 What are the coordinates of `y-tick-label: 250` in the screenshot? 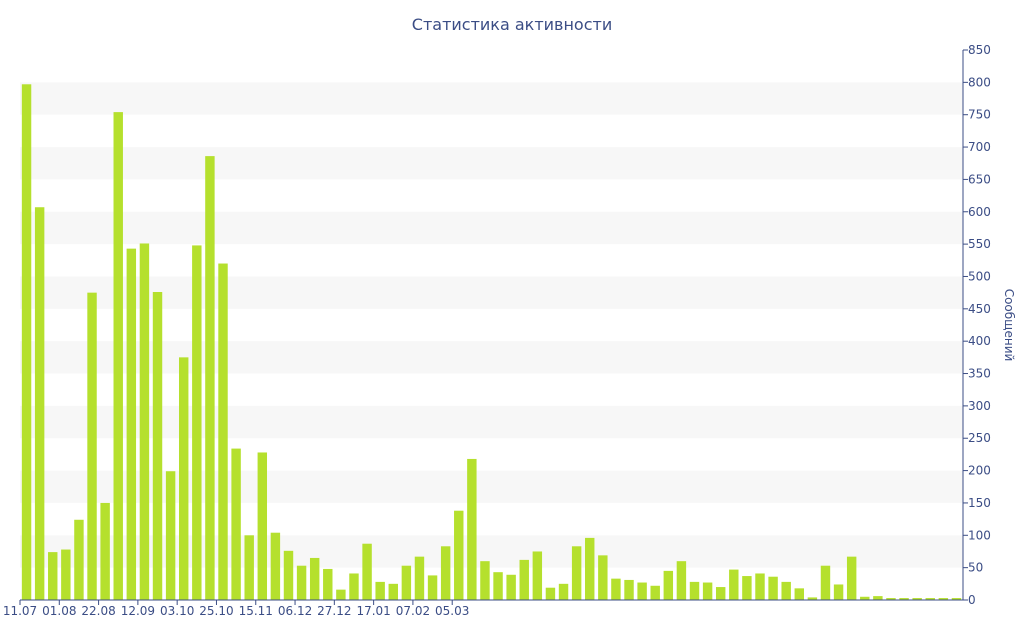 It's located at (979, 438).